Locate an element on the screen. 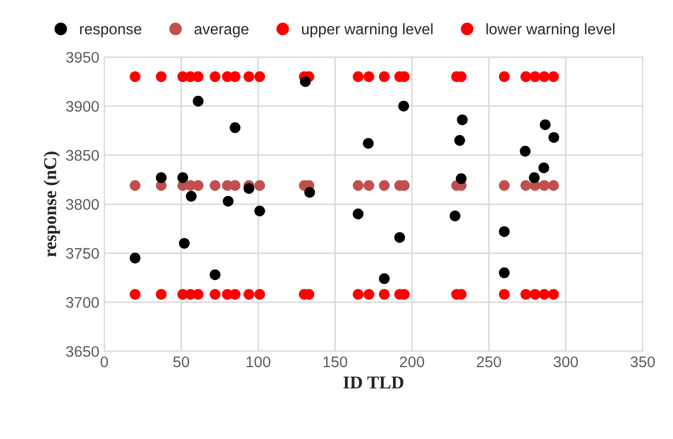  x-tick-label: 350 is located at coordinates (642, 362).